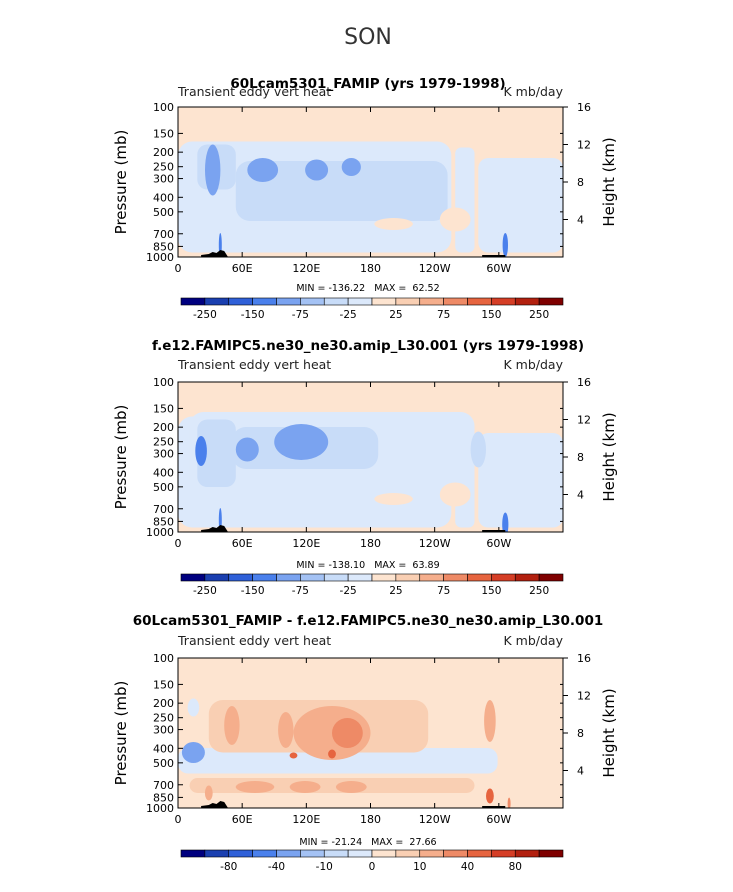 This screenshot has width=733, height=892. Describe the element at coordinates (367, 84) in the screenshot. I see `panel-title: 60Lcam5301_FAMIP (yrs 1979-1998)` at that location.